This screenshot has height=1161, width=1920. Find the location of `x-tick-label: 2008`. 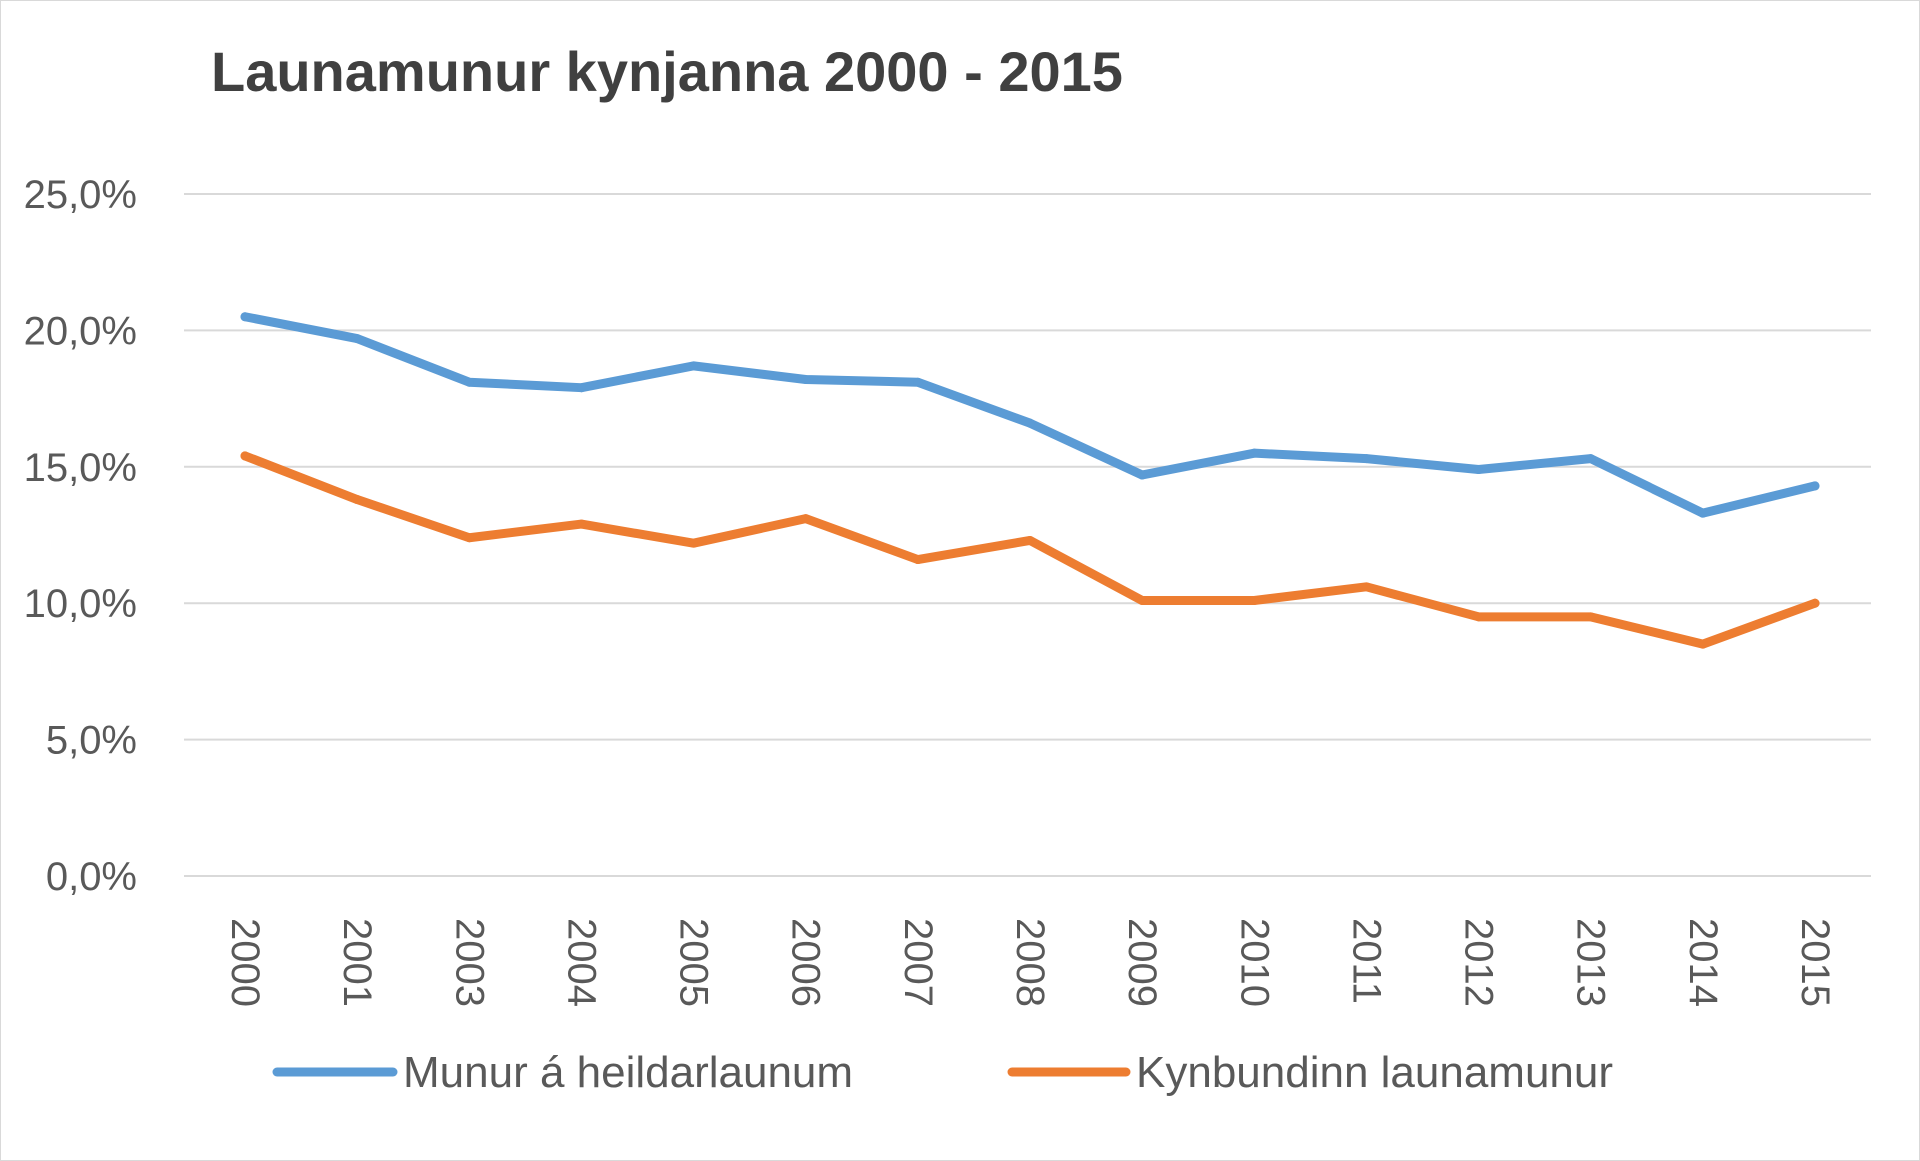

x-tick-label: 2008 is located at coordinates (1030, 962).